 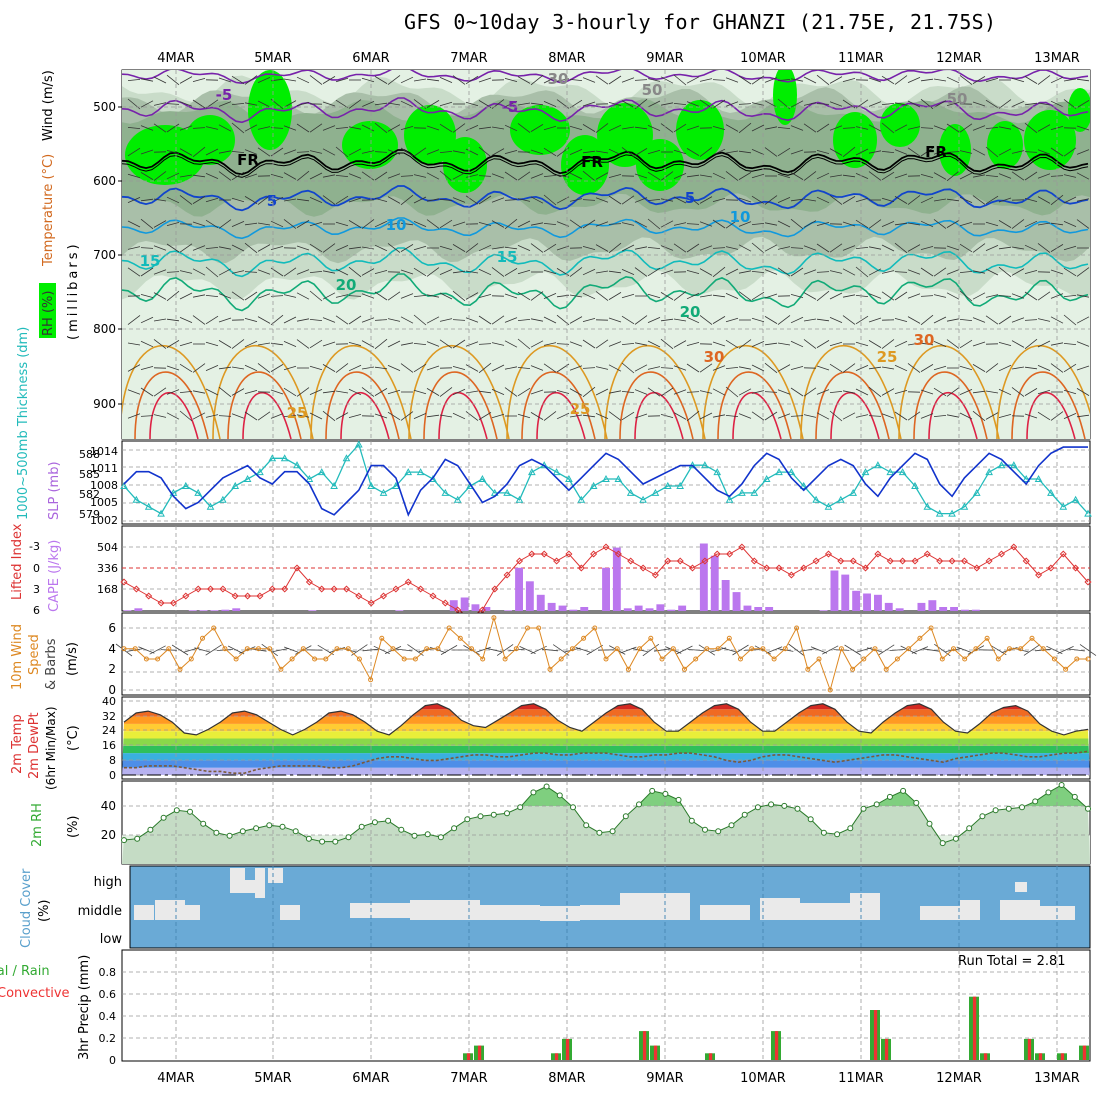 What do you see at coordinates (585, 165) in the screenshot?
I see `rh-high-blob` at bounding box center [585, 165].